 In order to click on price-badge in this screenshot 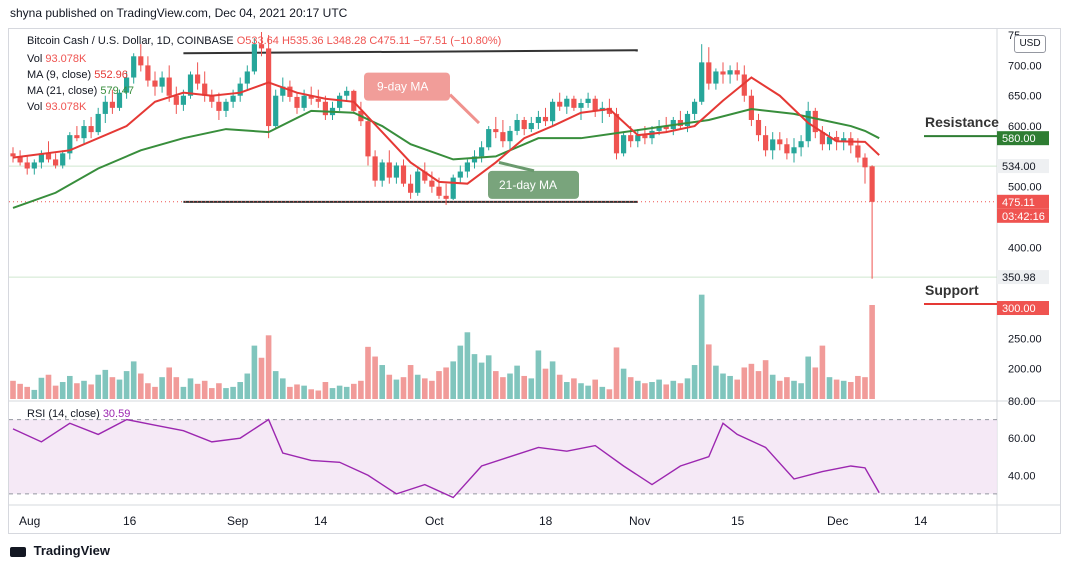, I will do `click(1023, 277)`.